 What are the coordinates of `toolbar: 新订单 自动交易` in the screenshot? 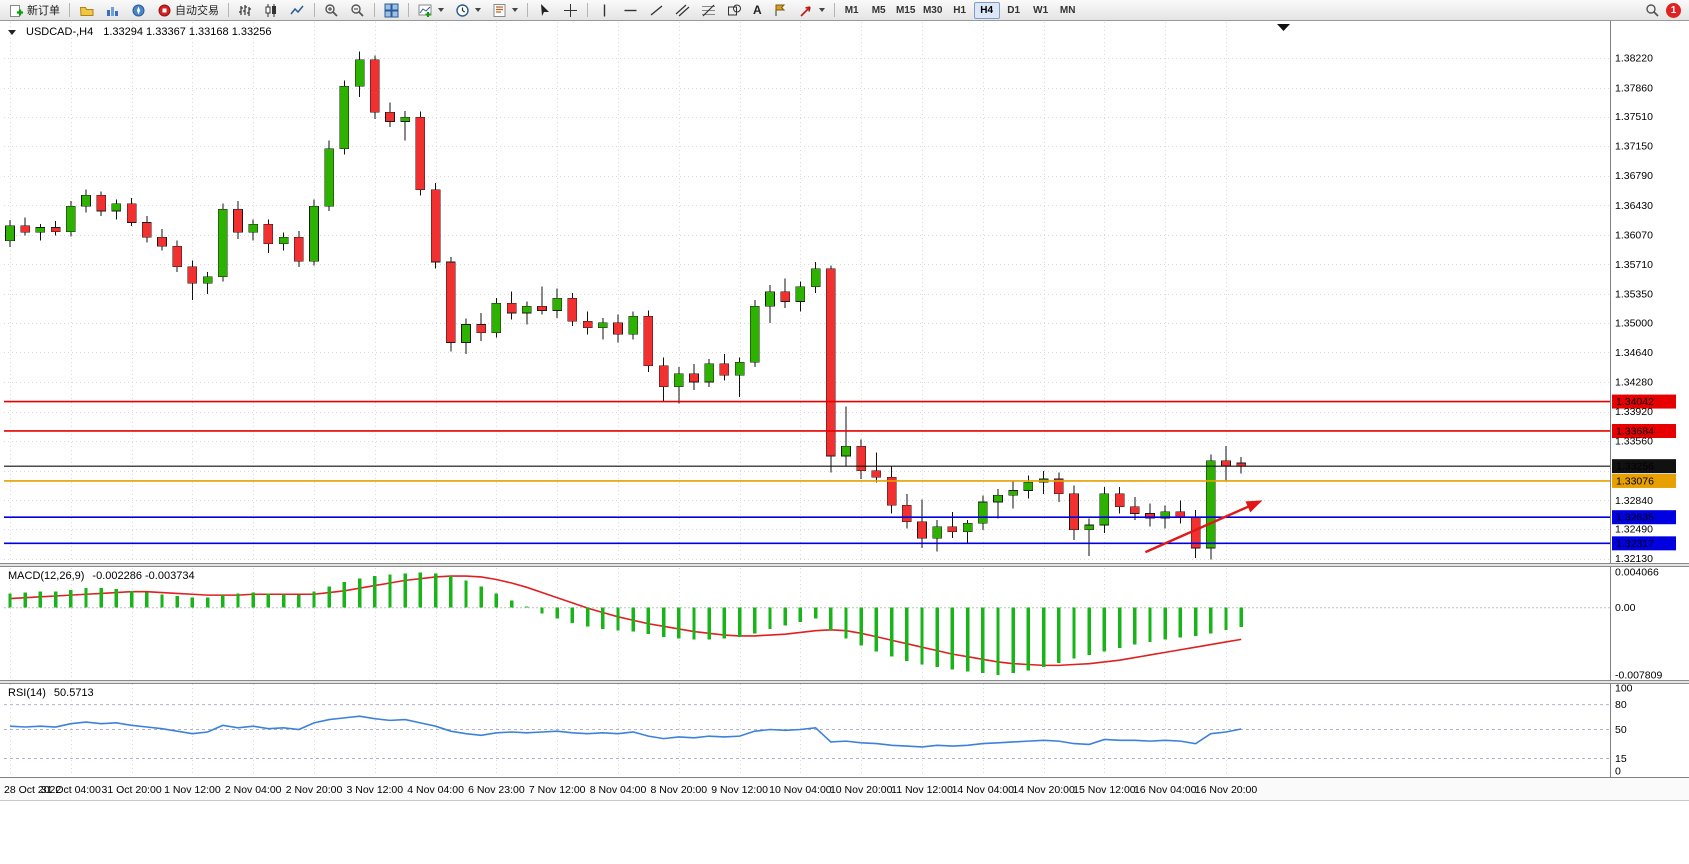 It's located at (844, 10).